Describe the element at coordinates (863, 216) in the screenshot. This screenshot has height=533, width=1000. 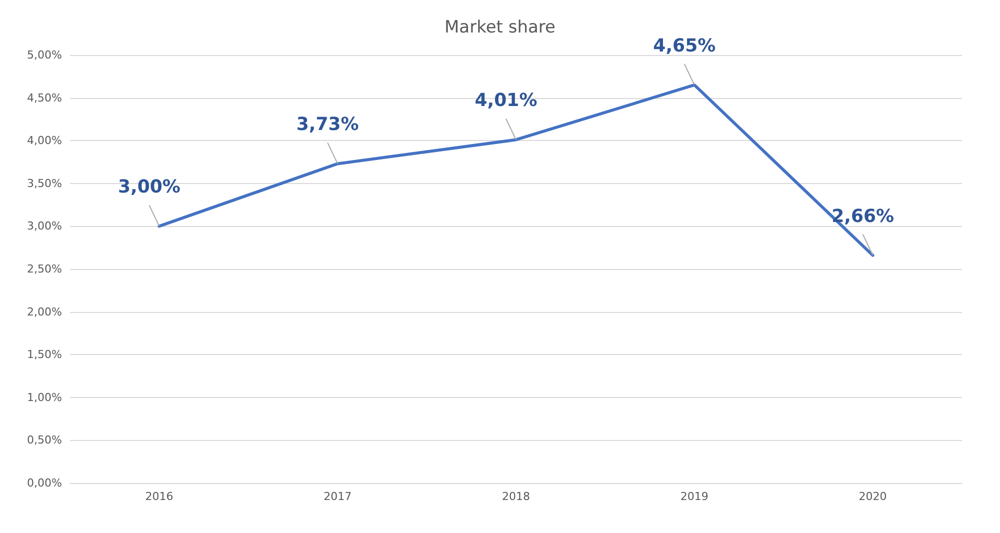
I see `data-label: 2,66%` at that location.